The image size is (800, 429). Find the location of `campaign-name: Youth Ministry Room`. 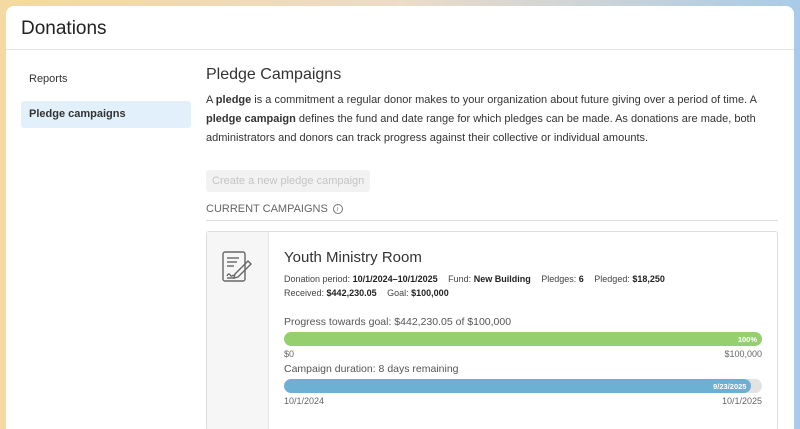

campaign-name: Youth Ministry Room is located at coordinates (353, 257).